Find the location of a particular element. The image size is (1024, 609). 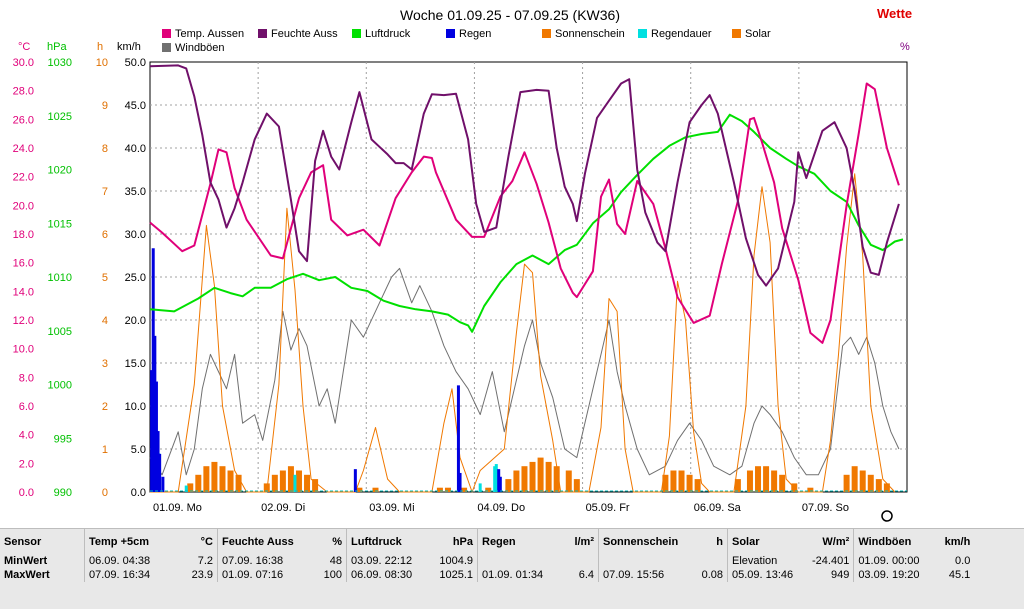

wind-axis-unit: km/h is located at coordinates (129, 47).